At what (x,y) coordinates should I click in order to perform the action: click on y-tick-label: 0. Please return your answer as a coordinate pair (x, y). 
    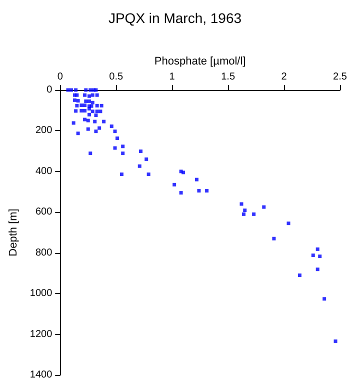
    Looking at the image, I should click on (49, 90).